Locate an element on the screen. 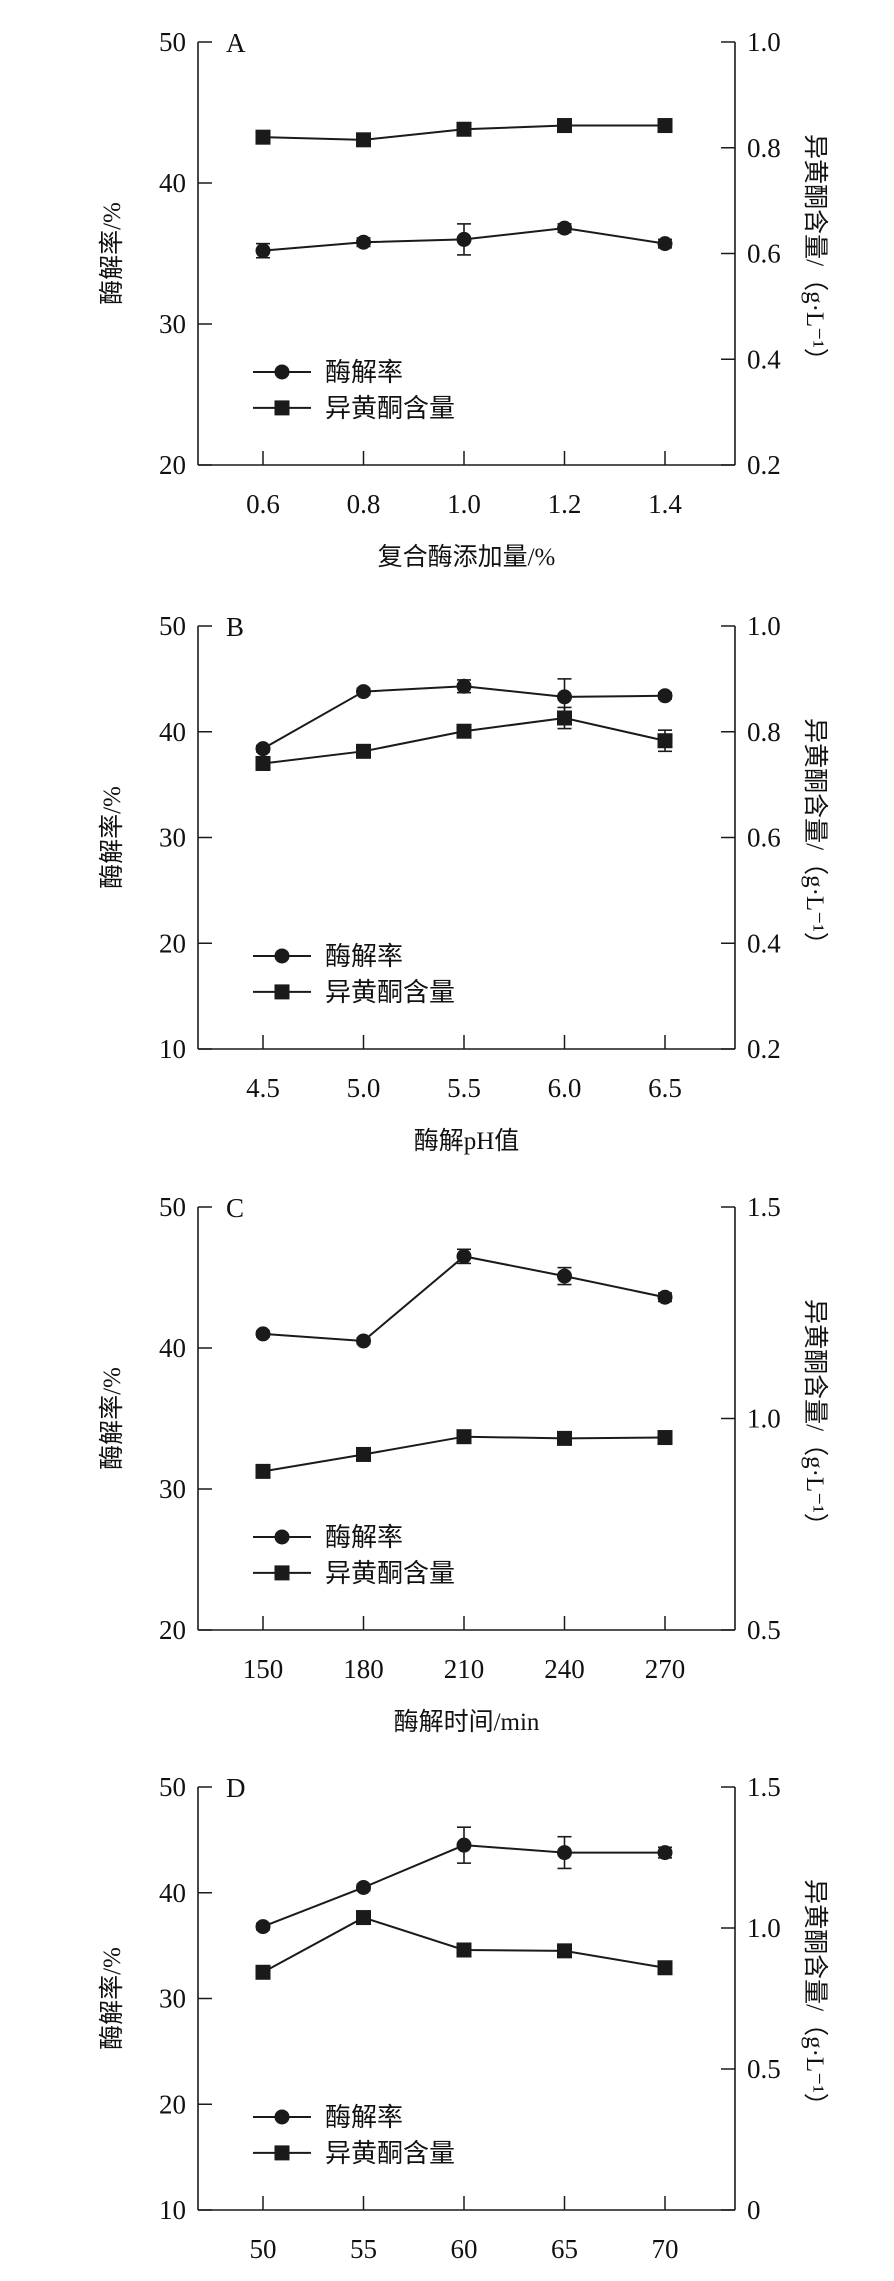  x-axis-label: 复合酶添加量/% is located at coordinates (467, 557).